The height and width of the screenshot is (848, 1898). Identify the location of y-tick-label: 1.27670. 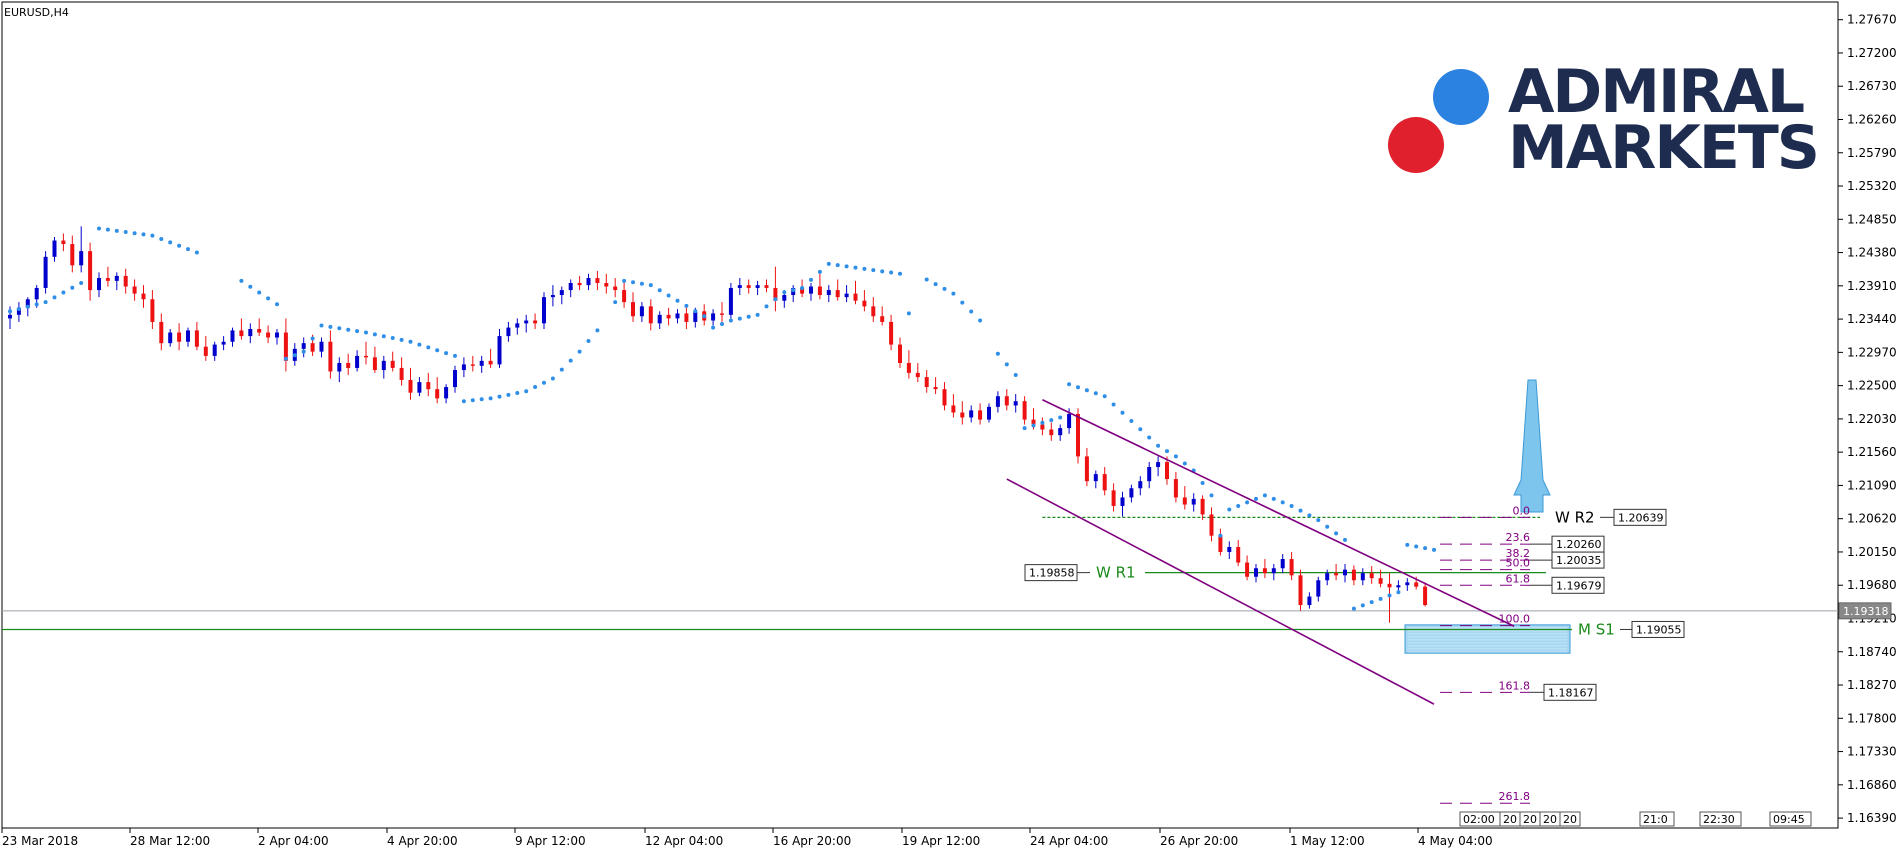
(1872, 20).